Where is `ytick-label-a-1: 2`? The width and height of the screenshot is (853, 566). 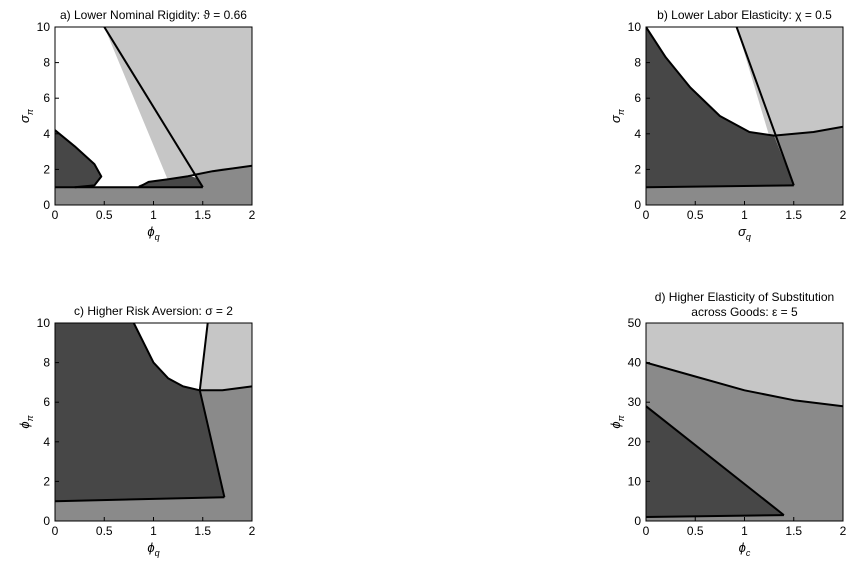
ytick-label-a-1: 2 is located at coordinates (46, 169).